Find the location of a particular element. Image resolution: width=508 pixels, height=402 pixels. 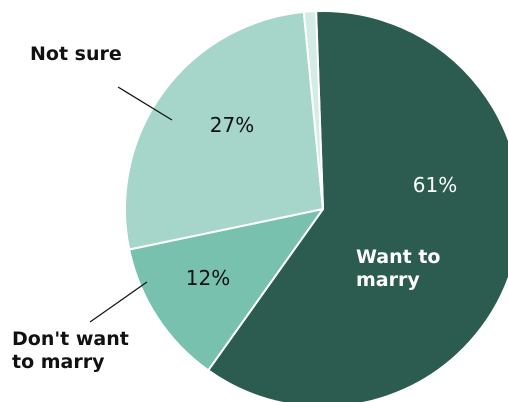

leader-lines-layer is located at coordinates (131, 204).